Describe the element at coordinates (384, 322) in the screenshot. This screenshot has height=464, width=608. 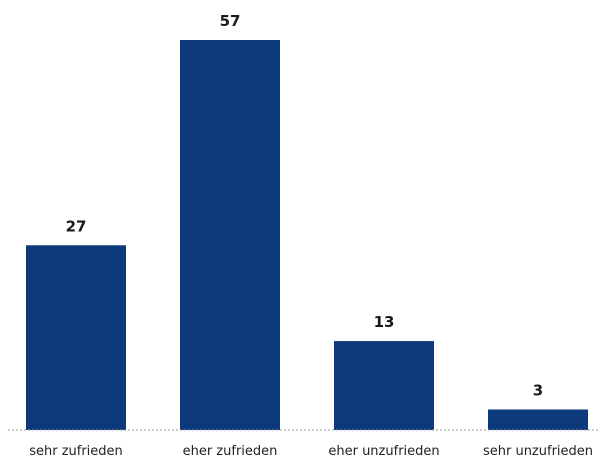
I see `data-label-eher-unzufrieden: 13` at that location.